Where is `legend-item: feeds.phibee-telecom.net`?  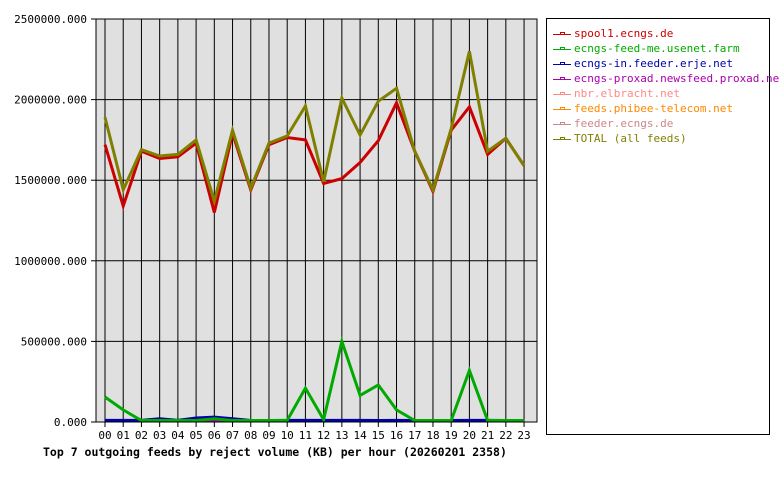 legend-item: feeds.phibee-telecom.net is located at coordinates (643, 108).